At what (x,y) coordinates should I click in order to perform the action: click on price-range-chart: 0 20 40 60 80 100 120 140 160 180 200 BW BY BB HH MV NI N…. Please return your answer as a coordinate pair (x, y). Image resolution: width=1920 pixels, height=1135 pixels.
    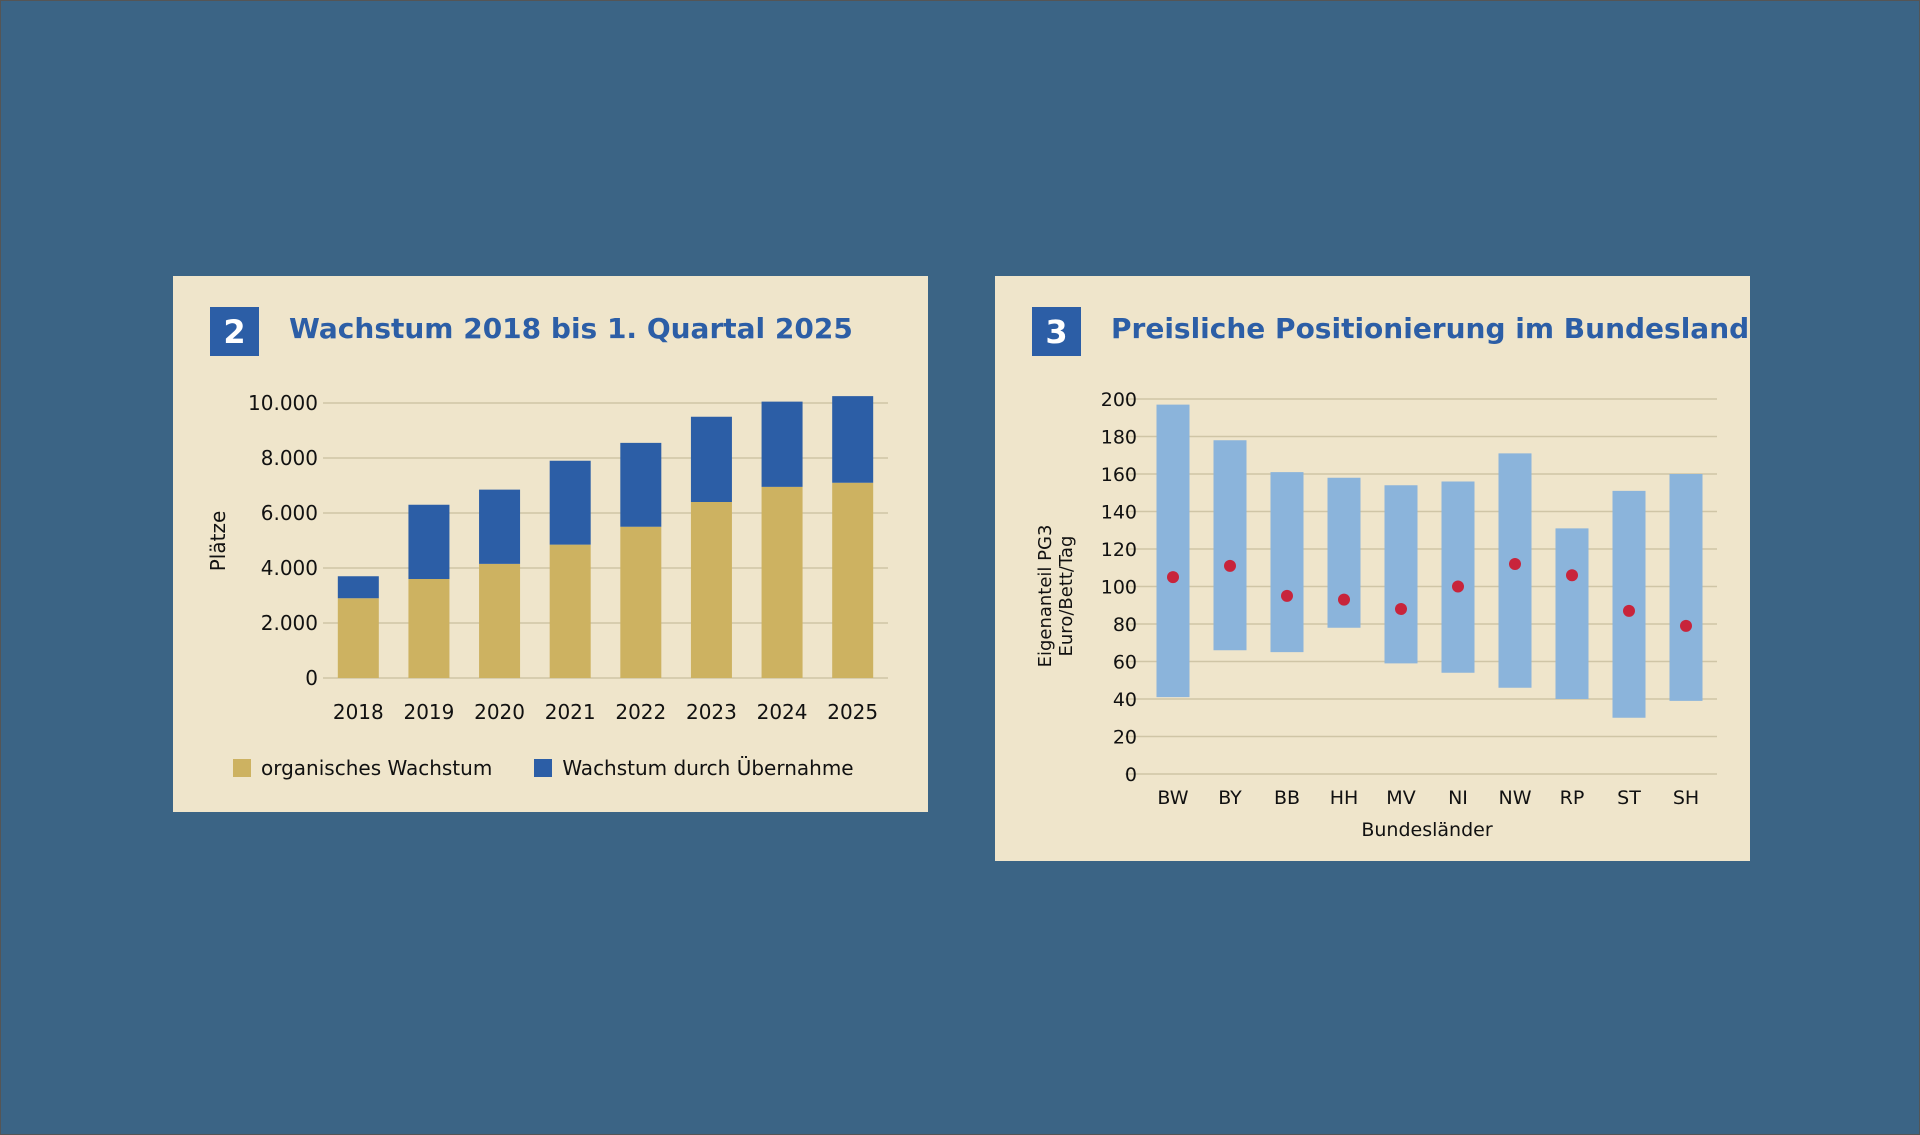
    Looking at the image, I should click on (1376, 615).